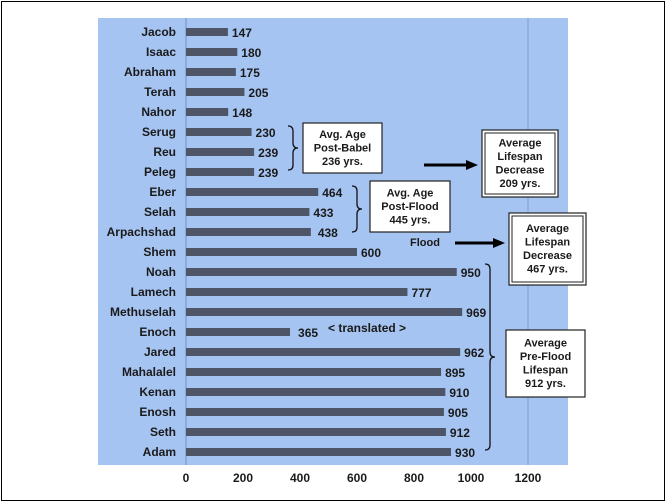 The height and width of the screenshot is (502, 666). Describe the element at coordinates (409, 207) in the screenshot. I see `annotation-post-flood-line-2: Post-Flood` at that location.